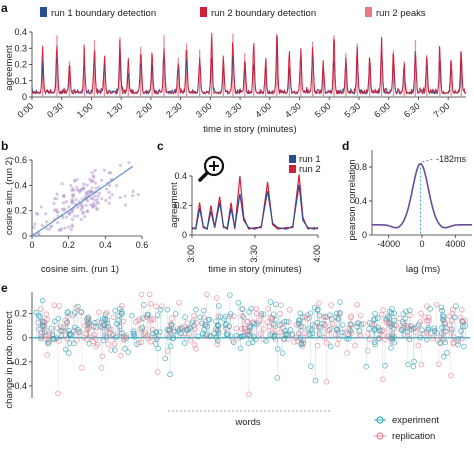 This screenshot has width=474, height=452. Describe the element at coordinates (352, 110) in the screenshot. I see `panel-a-xtick-label: 5:30` at that location.